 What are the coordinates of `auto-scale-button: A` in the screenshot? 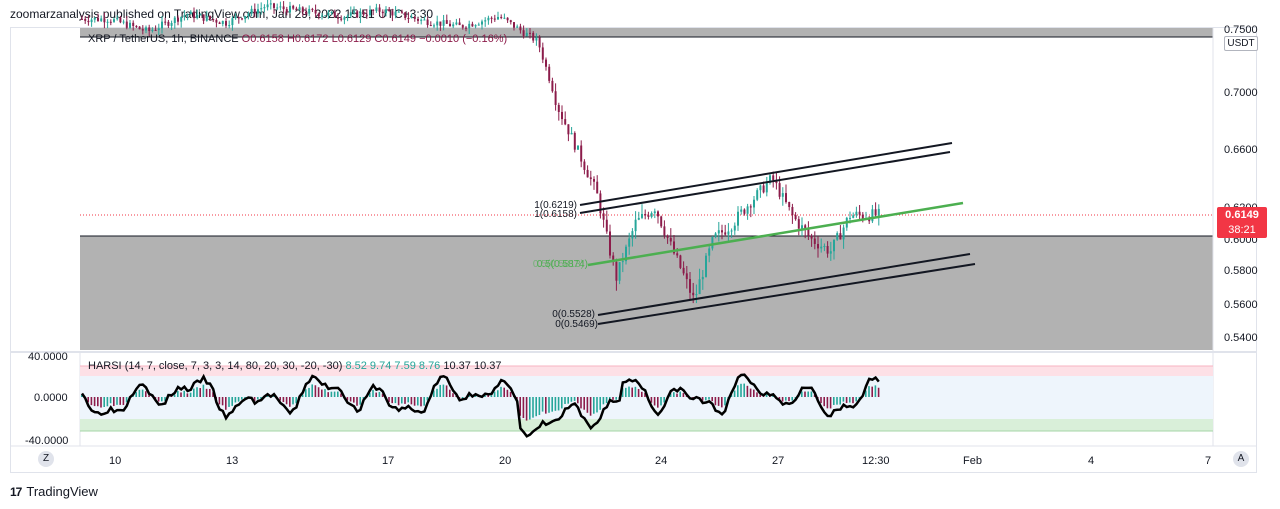 It's located at (1241, 459).